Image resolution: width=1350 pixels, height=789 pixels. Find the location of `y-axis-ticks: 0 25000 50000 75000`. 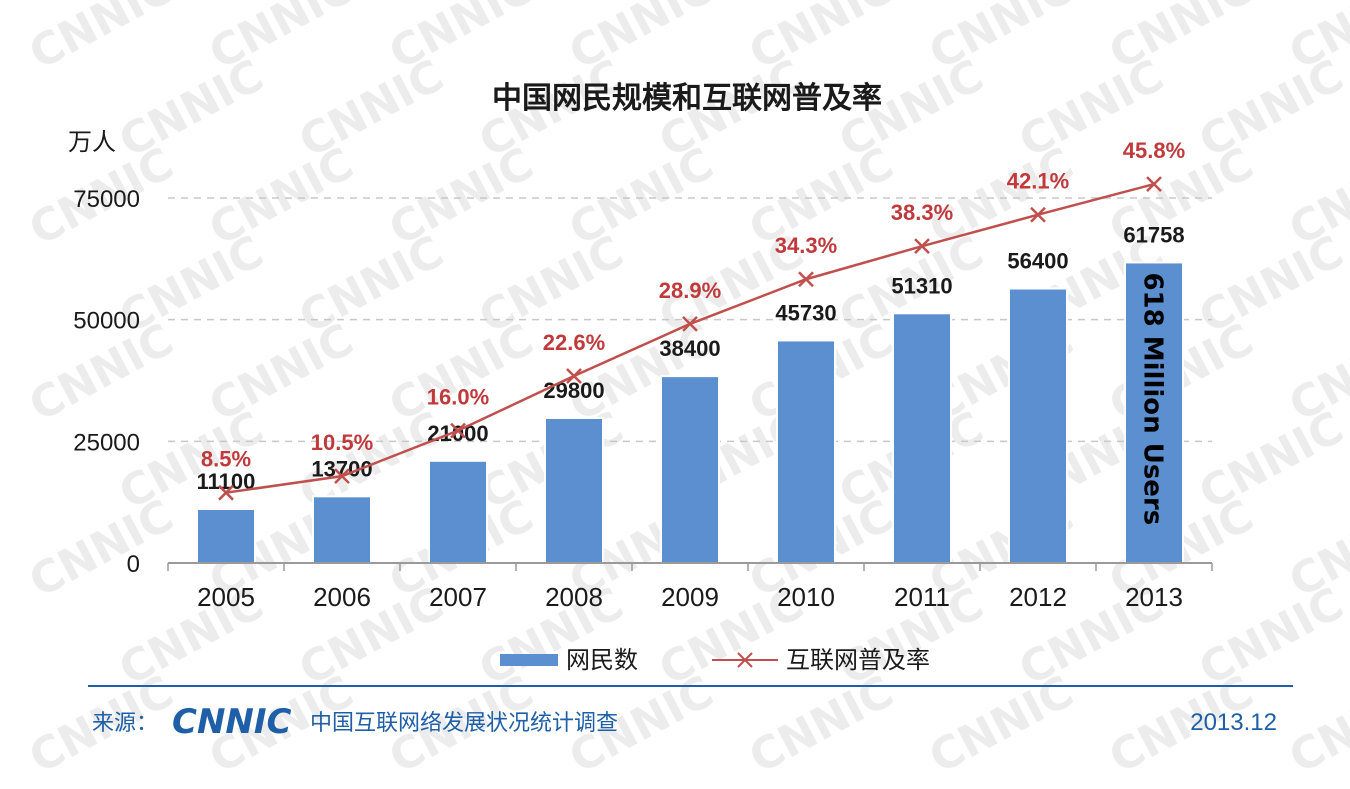

y-axis-ticks: 0 25000 50000 75000 is located at coordinates (106, 382).